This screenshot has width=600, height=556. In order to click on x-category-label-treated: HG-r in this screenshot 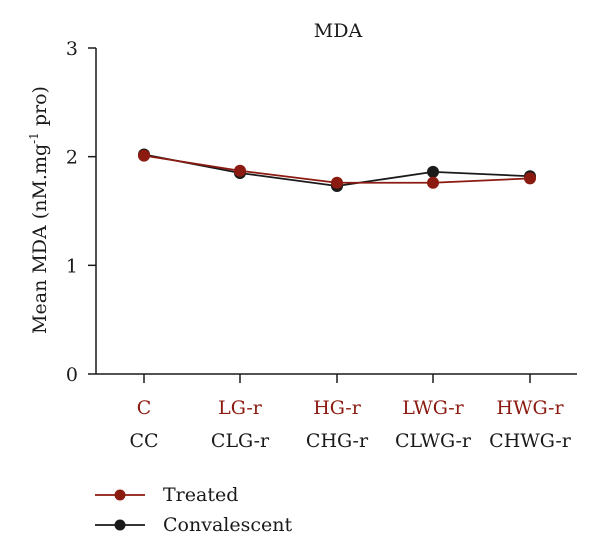, I will do `click(337, 408)`.